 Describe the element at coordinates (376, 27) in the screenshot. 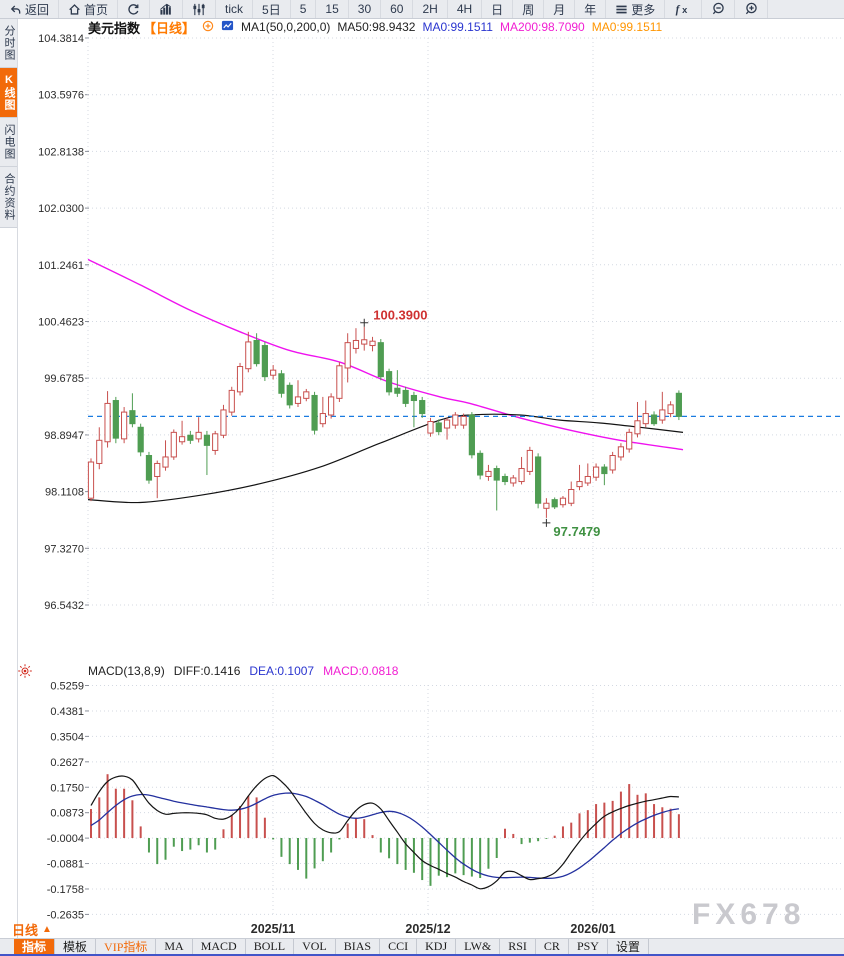

I see `ma50-value: MA50:98.9432` at that location.